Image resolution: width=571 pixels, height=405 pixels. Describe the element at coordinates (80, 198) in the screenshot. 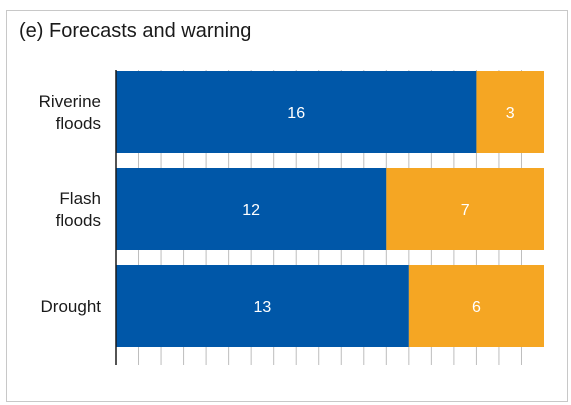

I see `category-label: Flash` at that location.